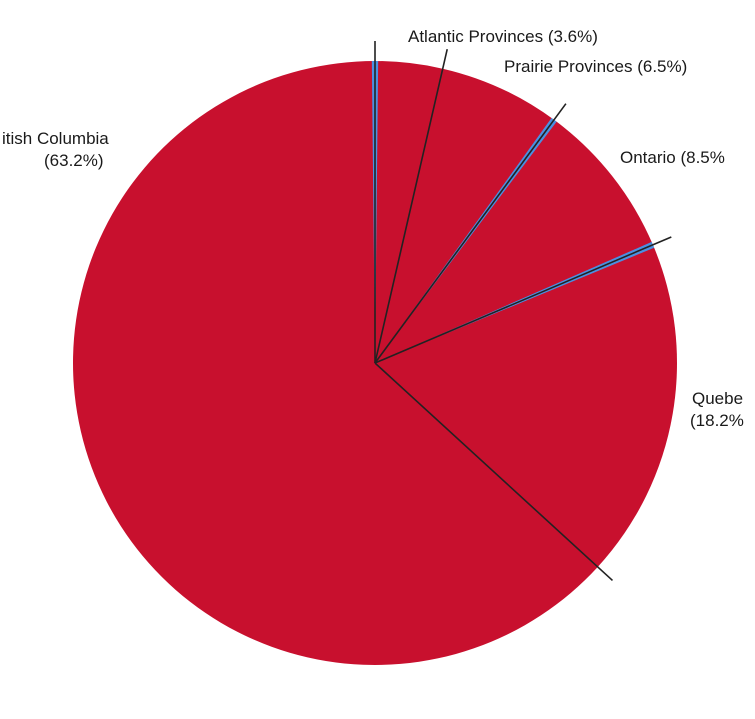  I want to click on label-quebec-percent: (18.2%, so click(717, 420).